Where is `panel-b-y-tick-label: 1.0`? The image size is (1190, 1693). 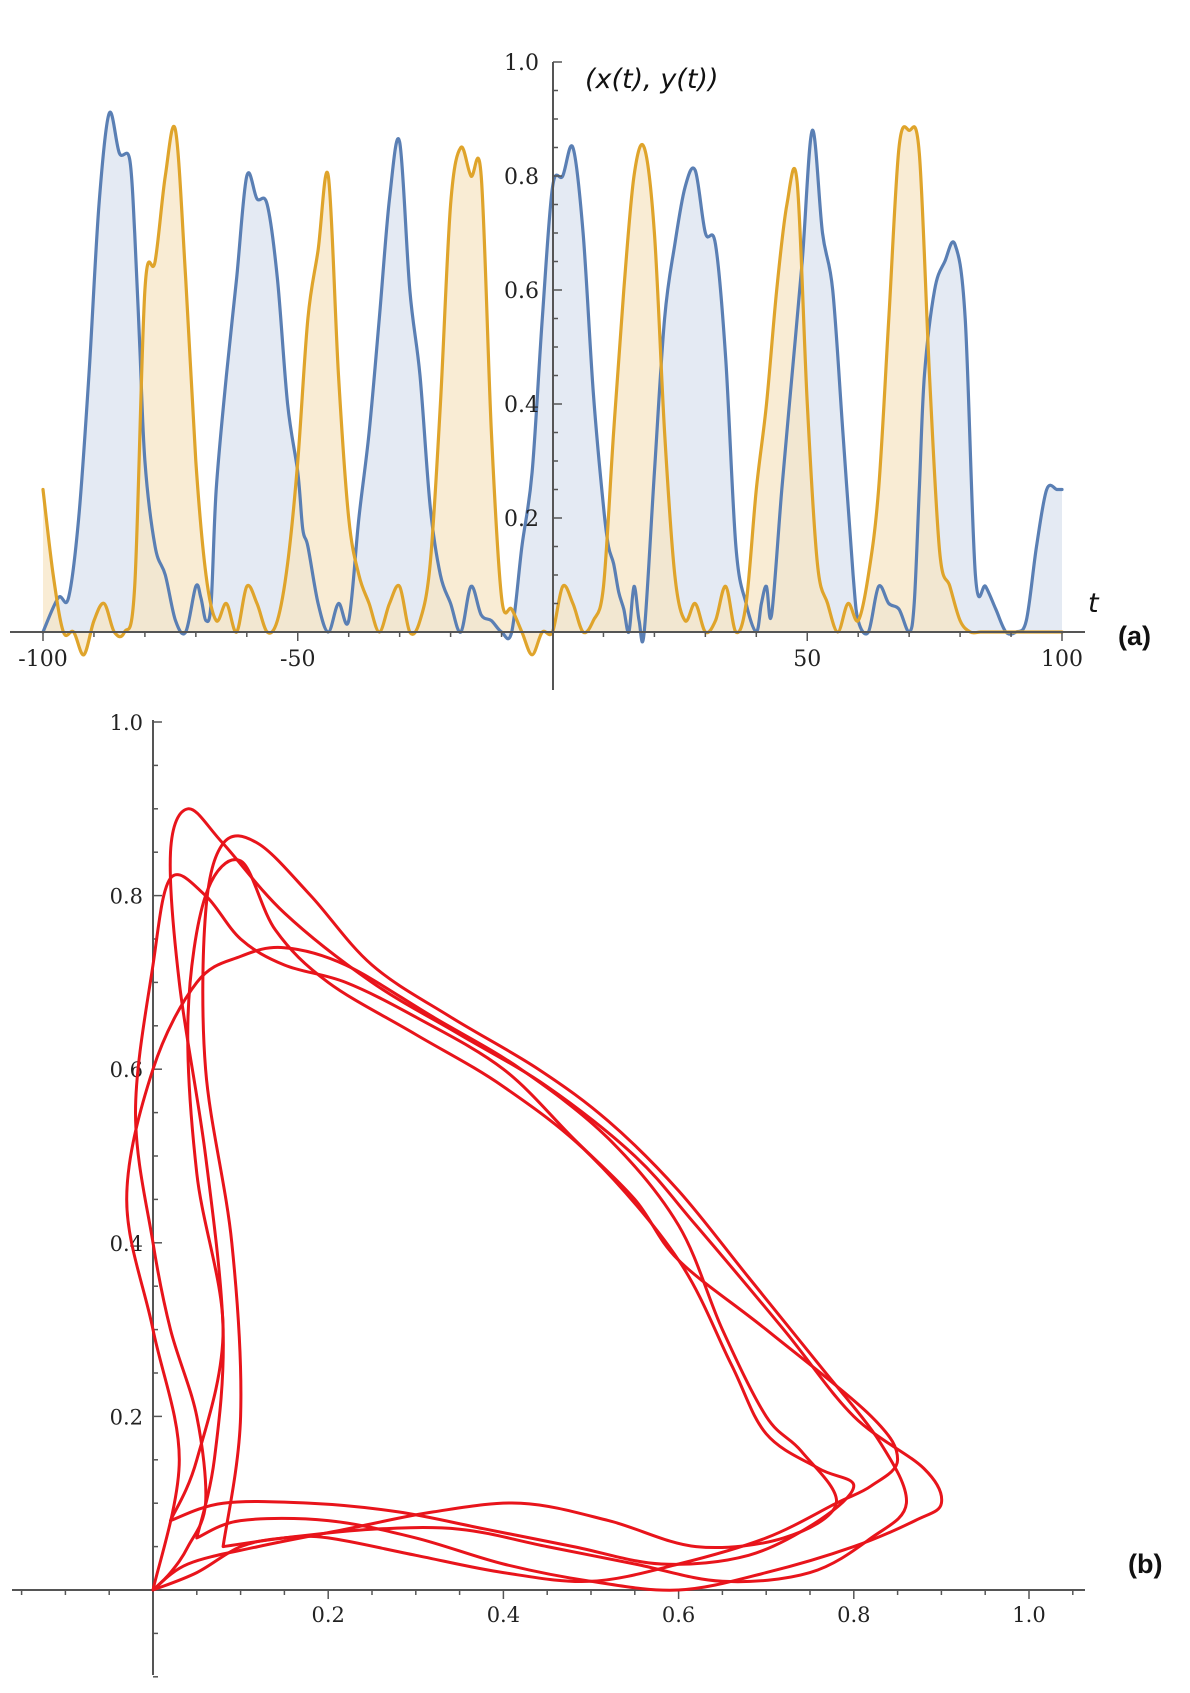 panel-b-y-tick-label: 1.0 is located at coordinates (126, 723).